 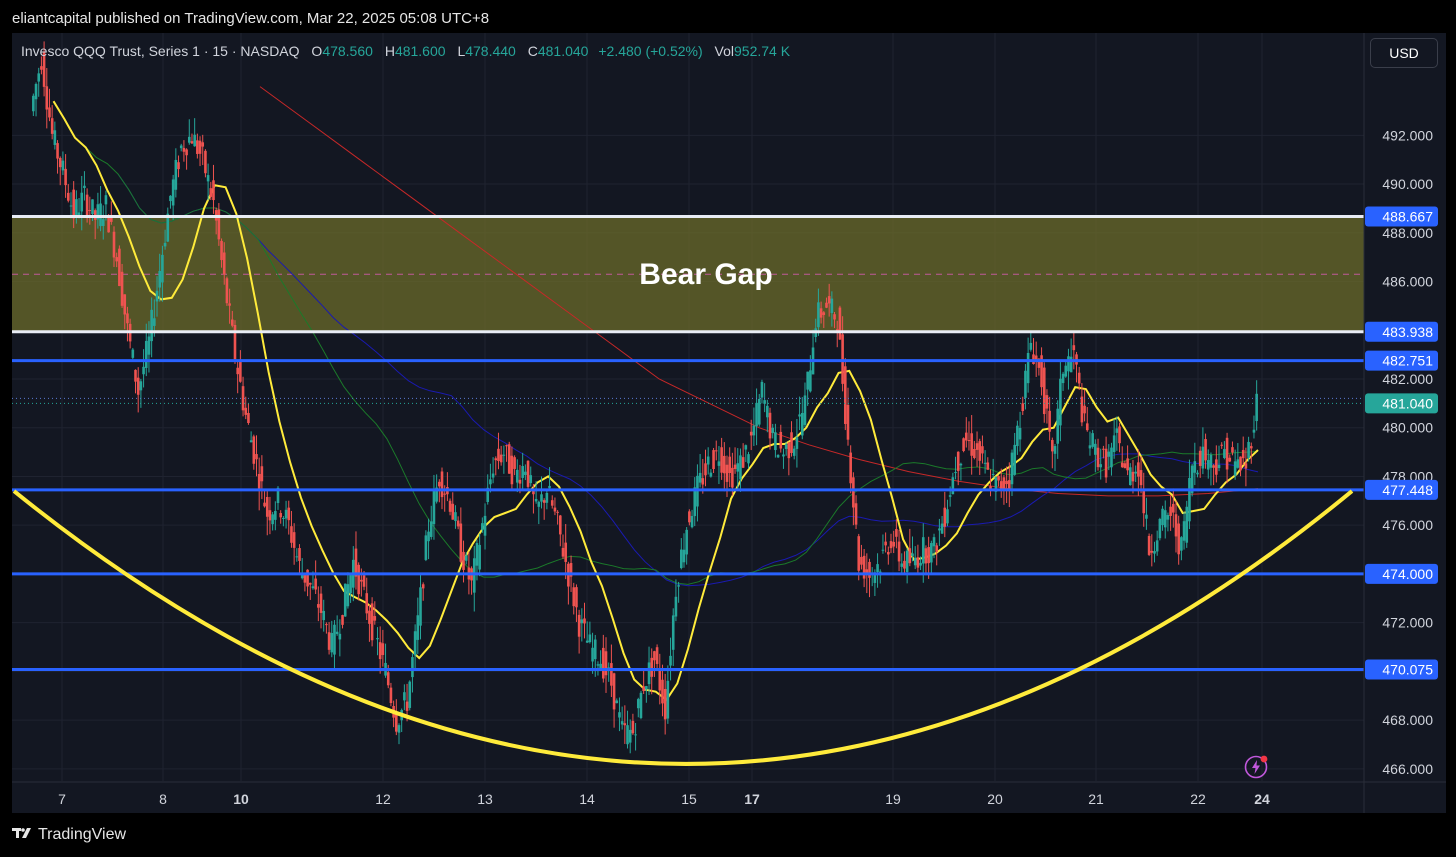 I want to click on footer-brand: TradingView, so click(x=69, y=835).